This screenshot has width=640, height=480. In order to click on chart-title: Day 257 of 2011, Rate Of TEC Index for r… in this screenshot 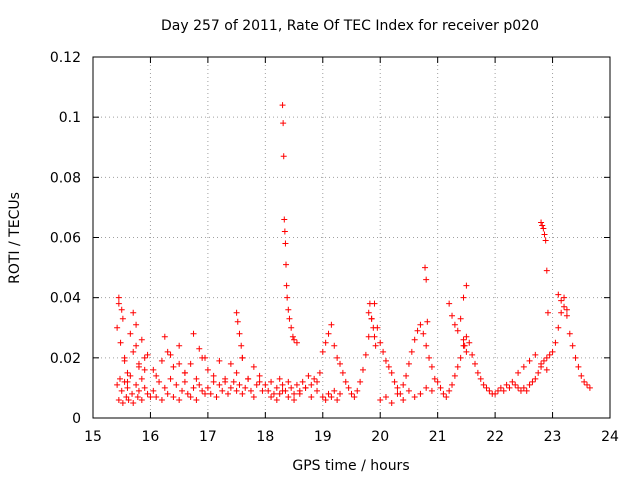, I will do `click(350, 26)`.